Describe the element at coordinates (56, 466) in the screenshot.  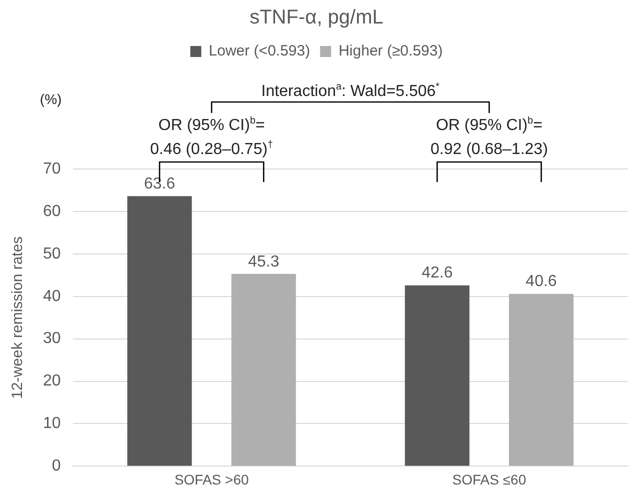
I see `y-tick-label: 0` at that location.